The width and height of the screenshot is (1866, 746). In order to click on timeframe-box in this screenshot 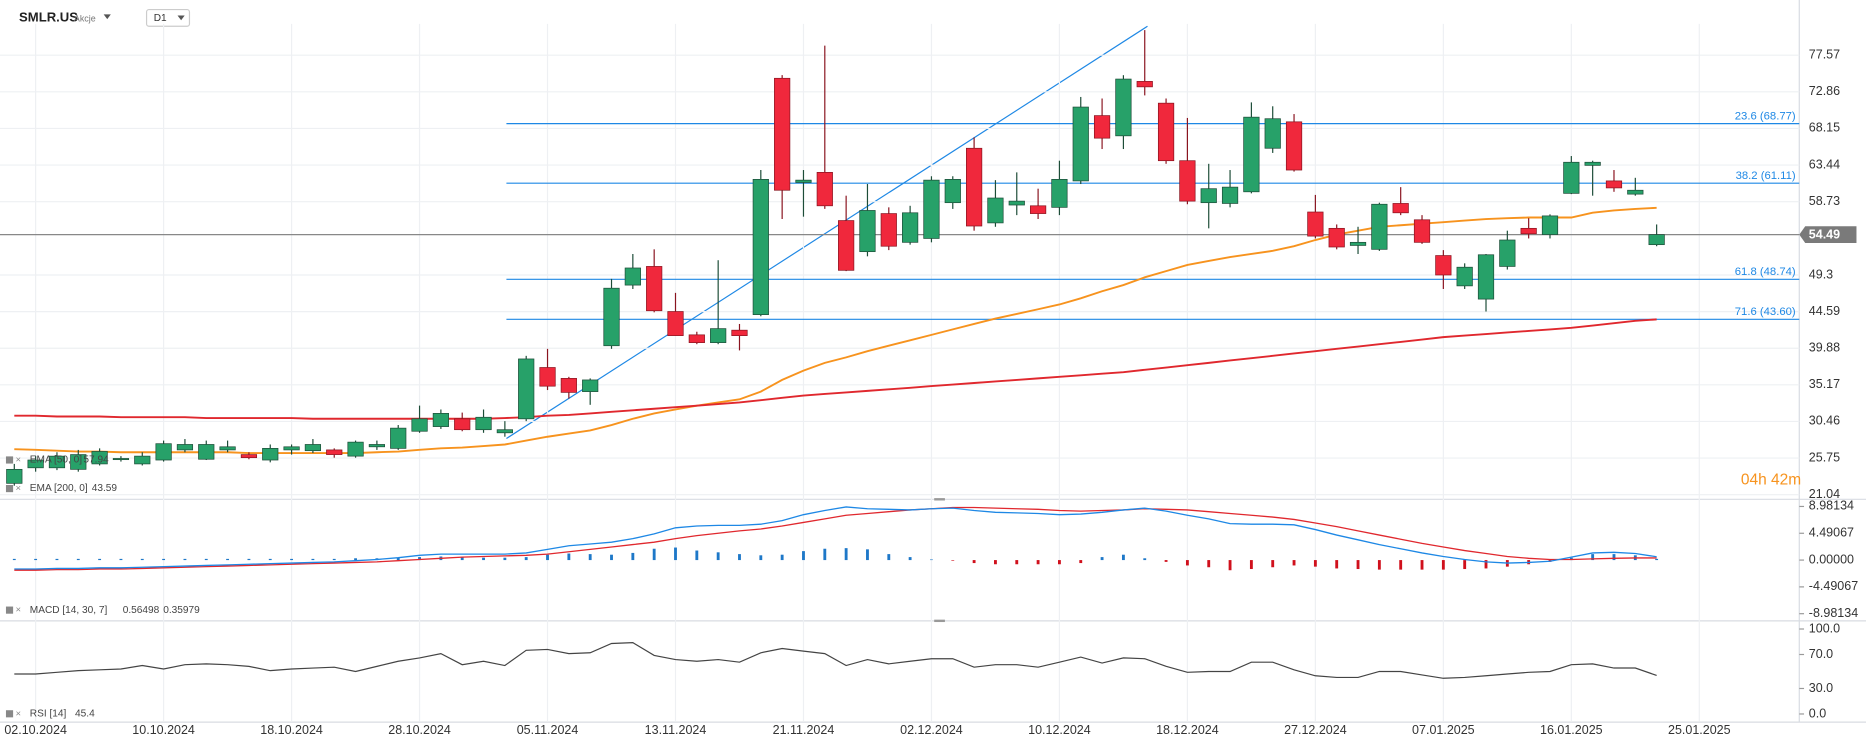, I will do `click(168, 17)`.